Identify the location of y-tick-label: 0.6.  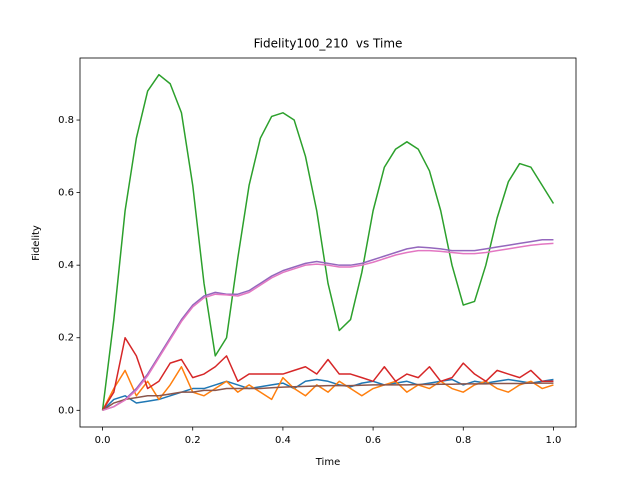
(66, 193).